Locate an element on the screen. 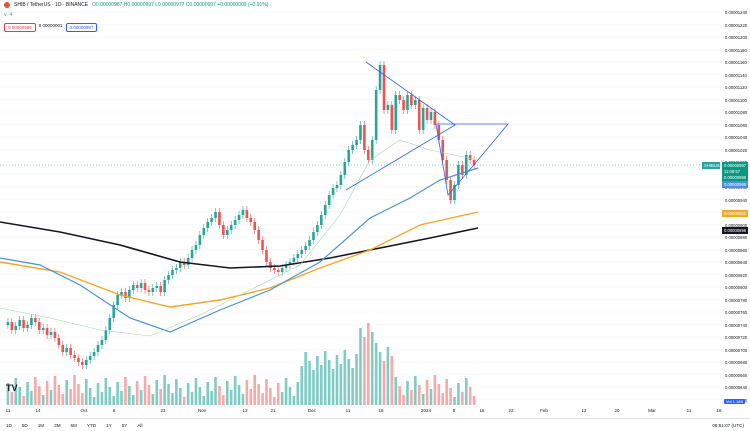  price-tick: 0.00001180 is located at coordinates (736, 50).